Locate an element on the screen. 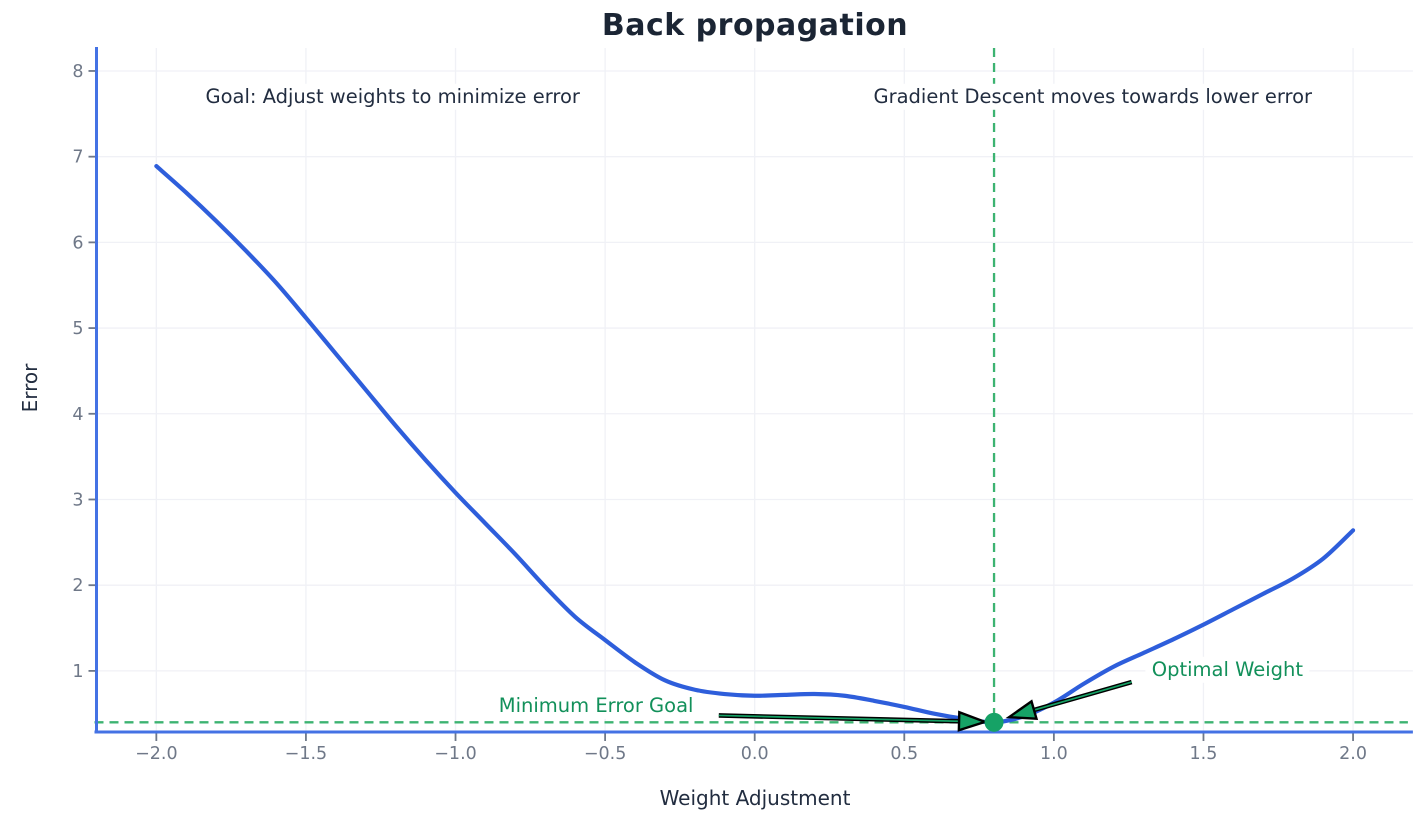  y-tick-label: 4 is located at coordinates (77, 415).